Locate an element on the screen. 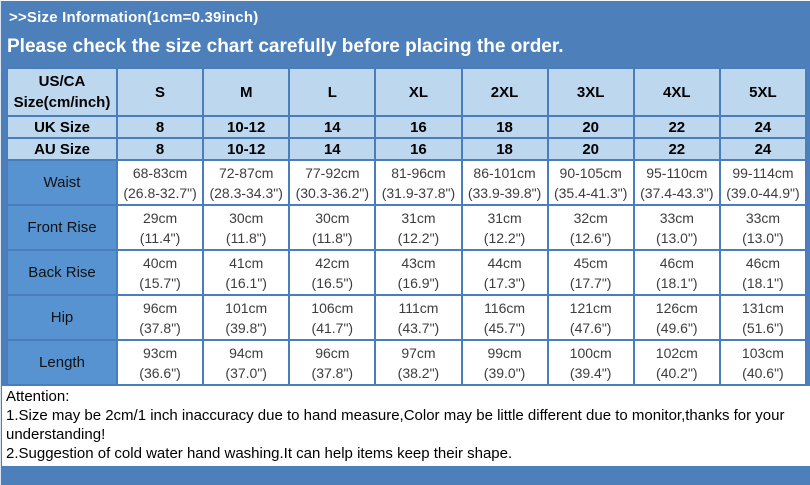 The width and height of the screenshot is (810, 485). cm-value: 42cm is located at coordinates (332, 262).